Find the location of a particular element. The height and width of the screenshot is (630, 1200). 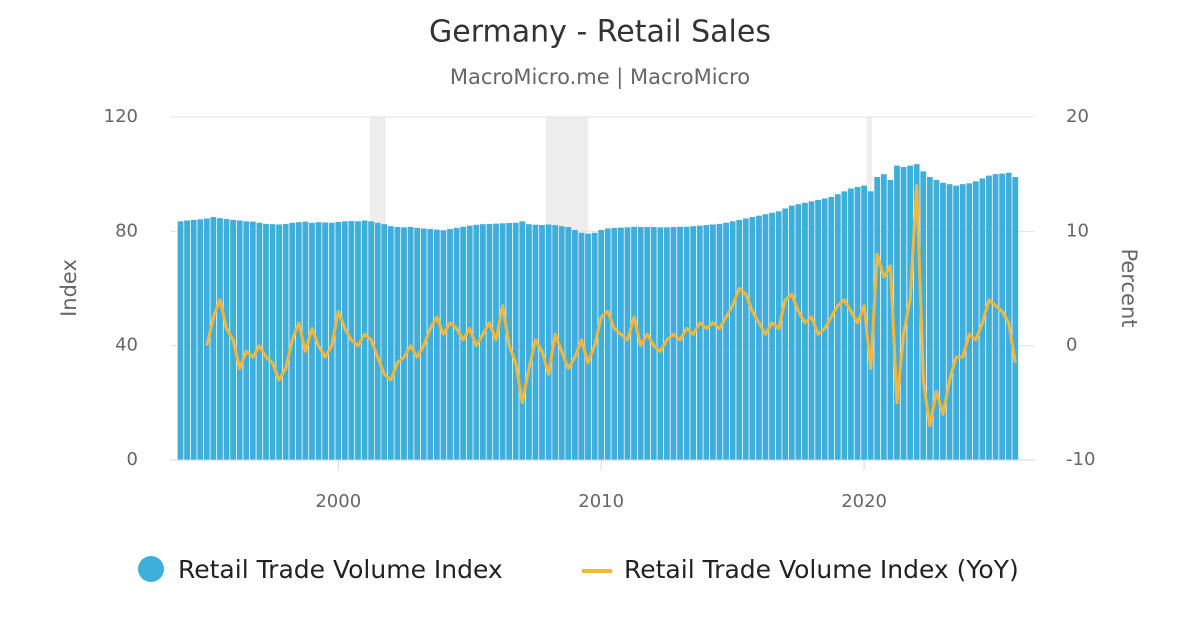

chart-subtitle: MacroMicro.me | MacroMicro is located at coordinates (600, 77).